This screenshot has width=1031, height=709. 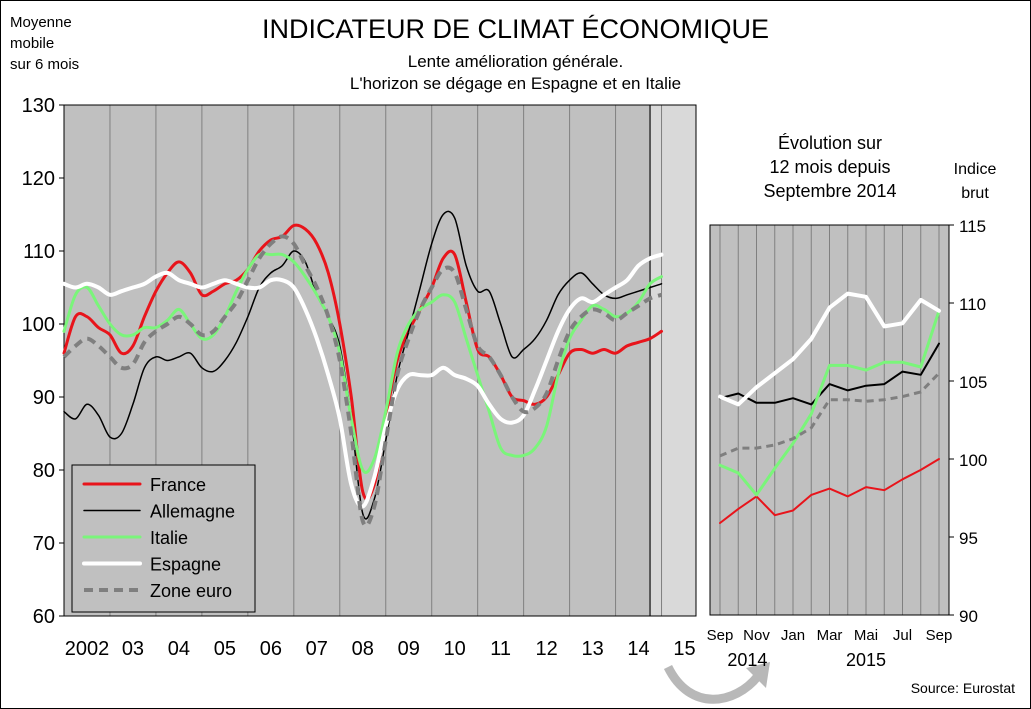 What do you see at coordinates (968, 616) in the screenshot?
I see `right-y-tick-label-90: 90` at bounding box center [968, 616].